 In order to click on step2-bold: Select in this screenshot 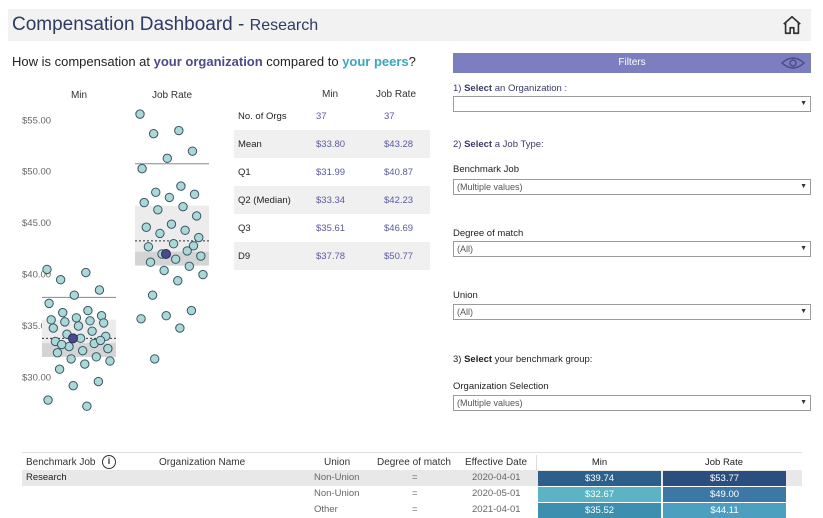, I will do `click(478, 144)`.